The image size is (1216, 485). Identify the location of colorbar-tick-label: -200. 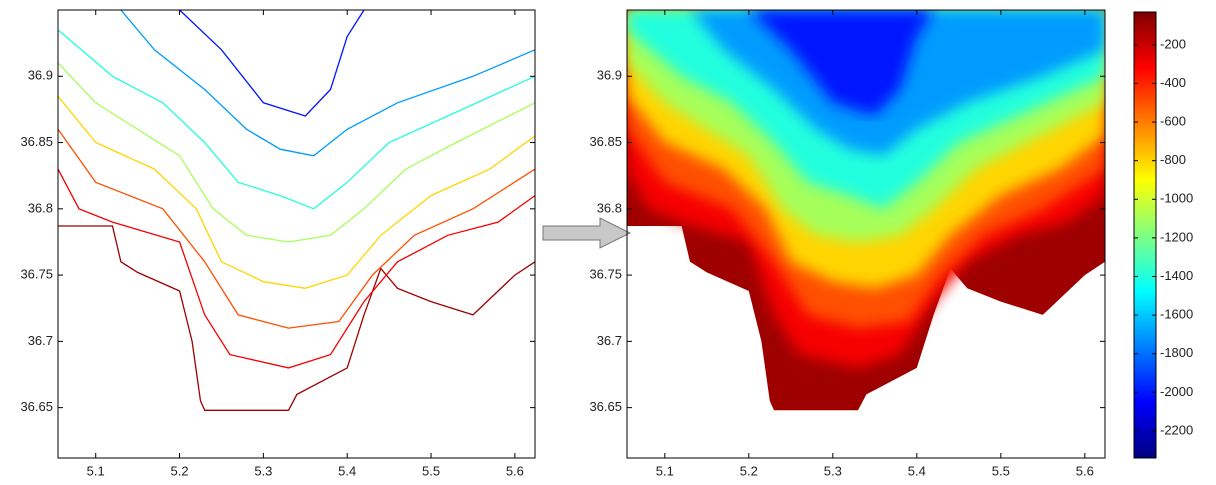
(1173, 43).